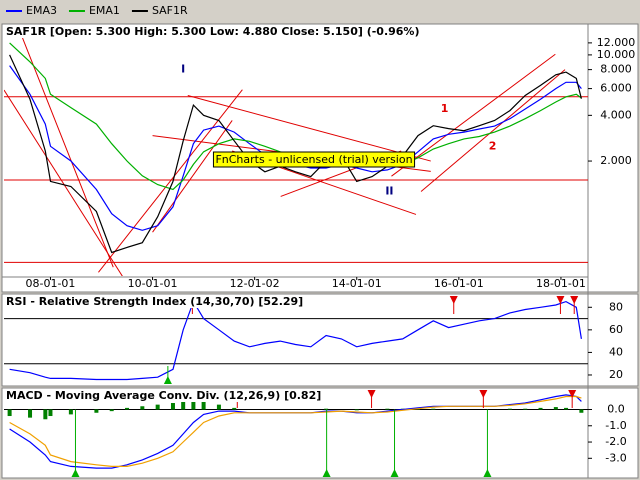  What do you see at coordinates (459, 283) in the screenshot?
I see `x-tick-label: 16-01-01` at bounding box center [459, 283].